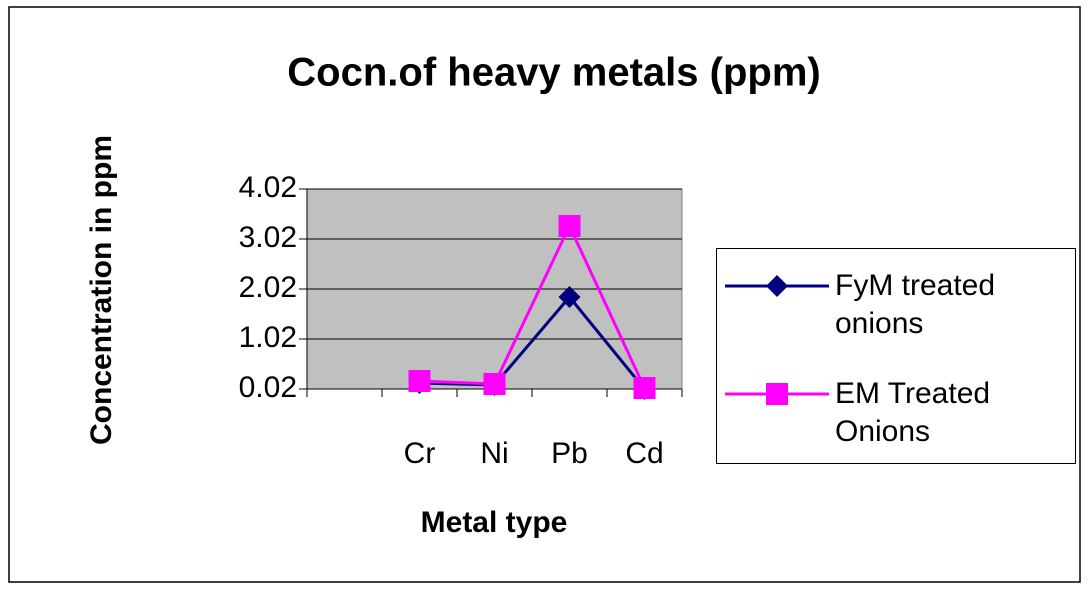  What do you see at coordinates (101, 290) in the screenshot?
I see `y-axis-label: Concentration in ppm` at bounding box center [101, 290].